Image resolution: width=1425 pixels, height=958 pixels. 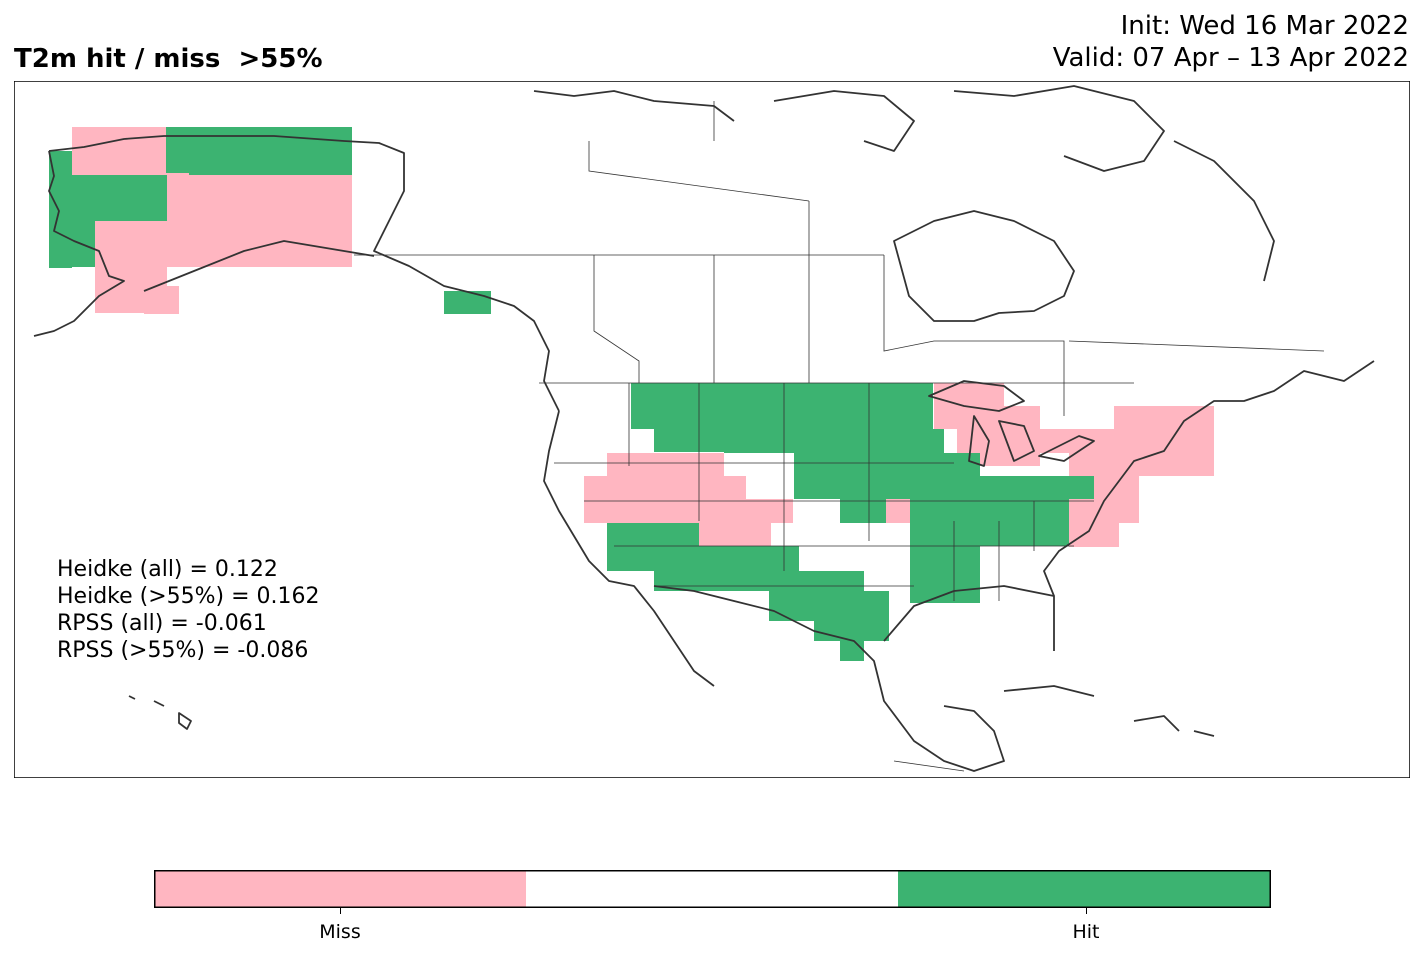 What do you see at coordinates (167, 569) in the screenshot?
I see `stat-line: Heidke (all) = 0.122` at bounding box center [167, 569].